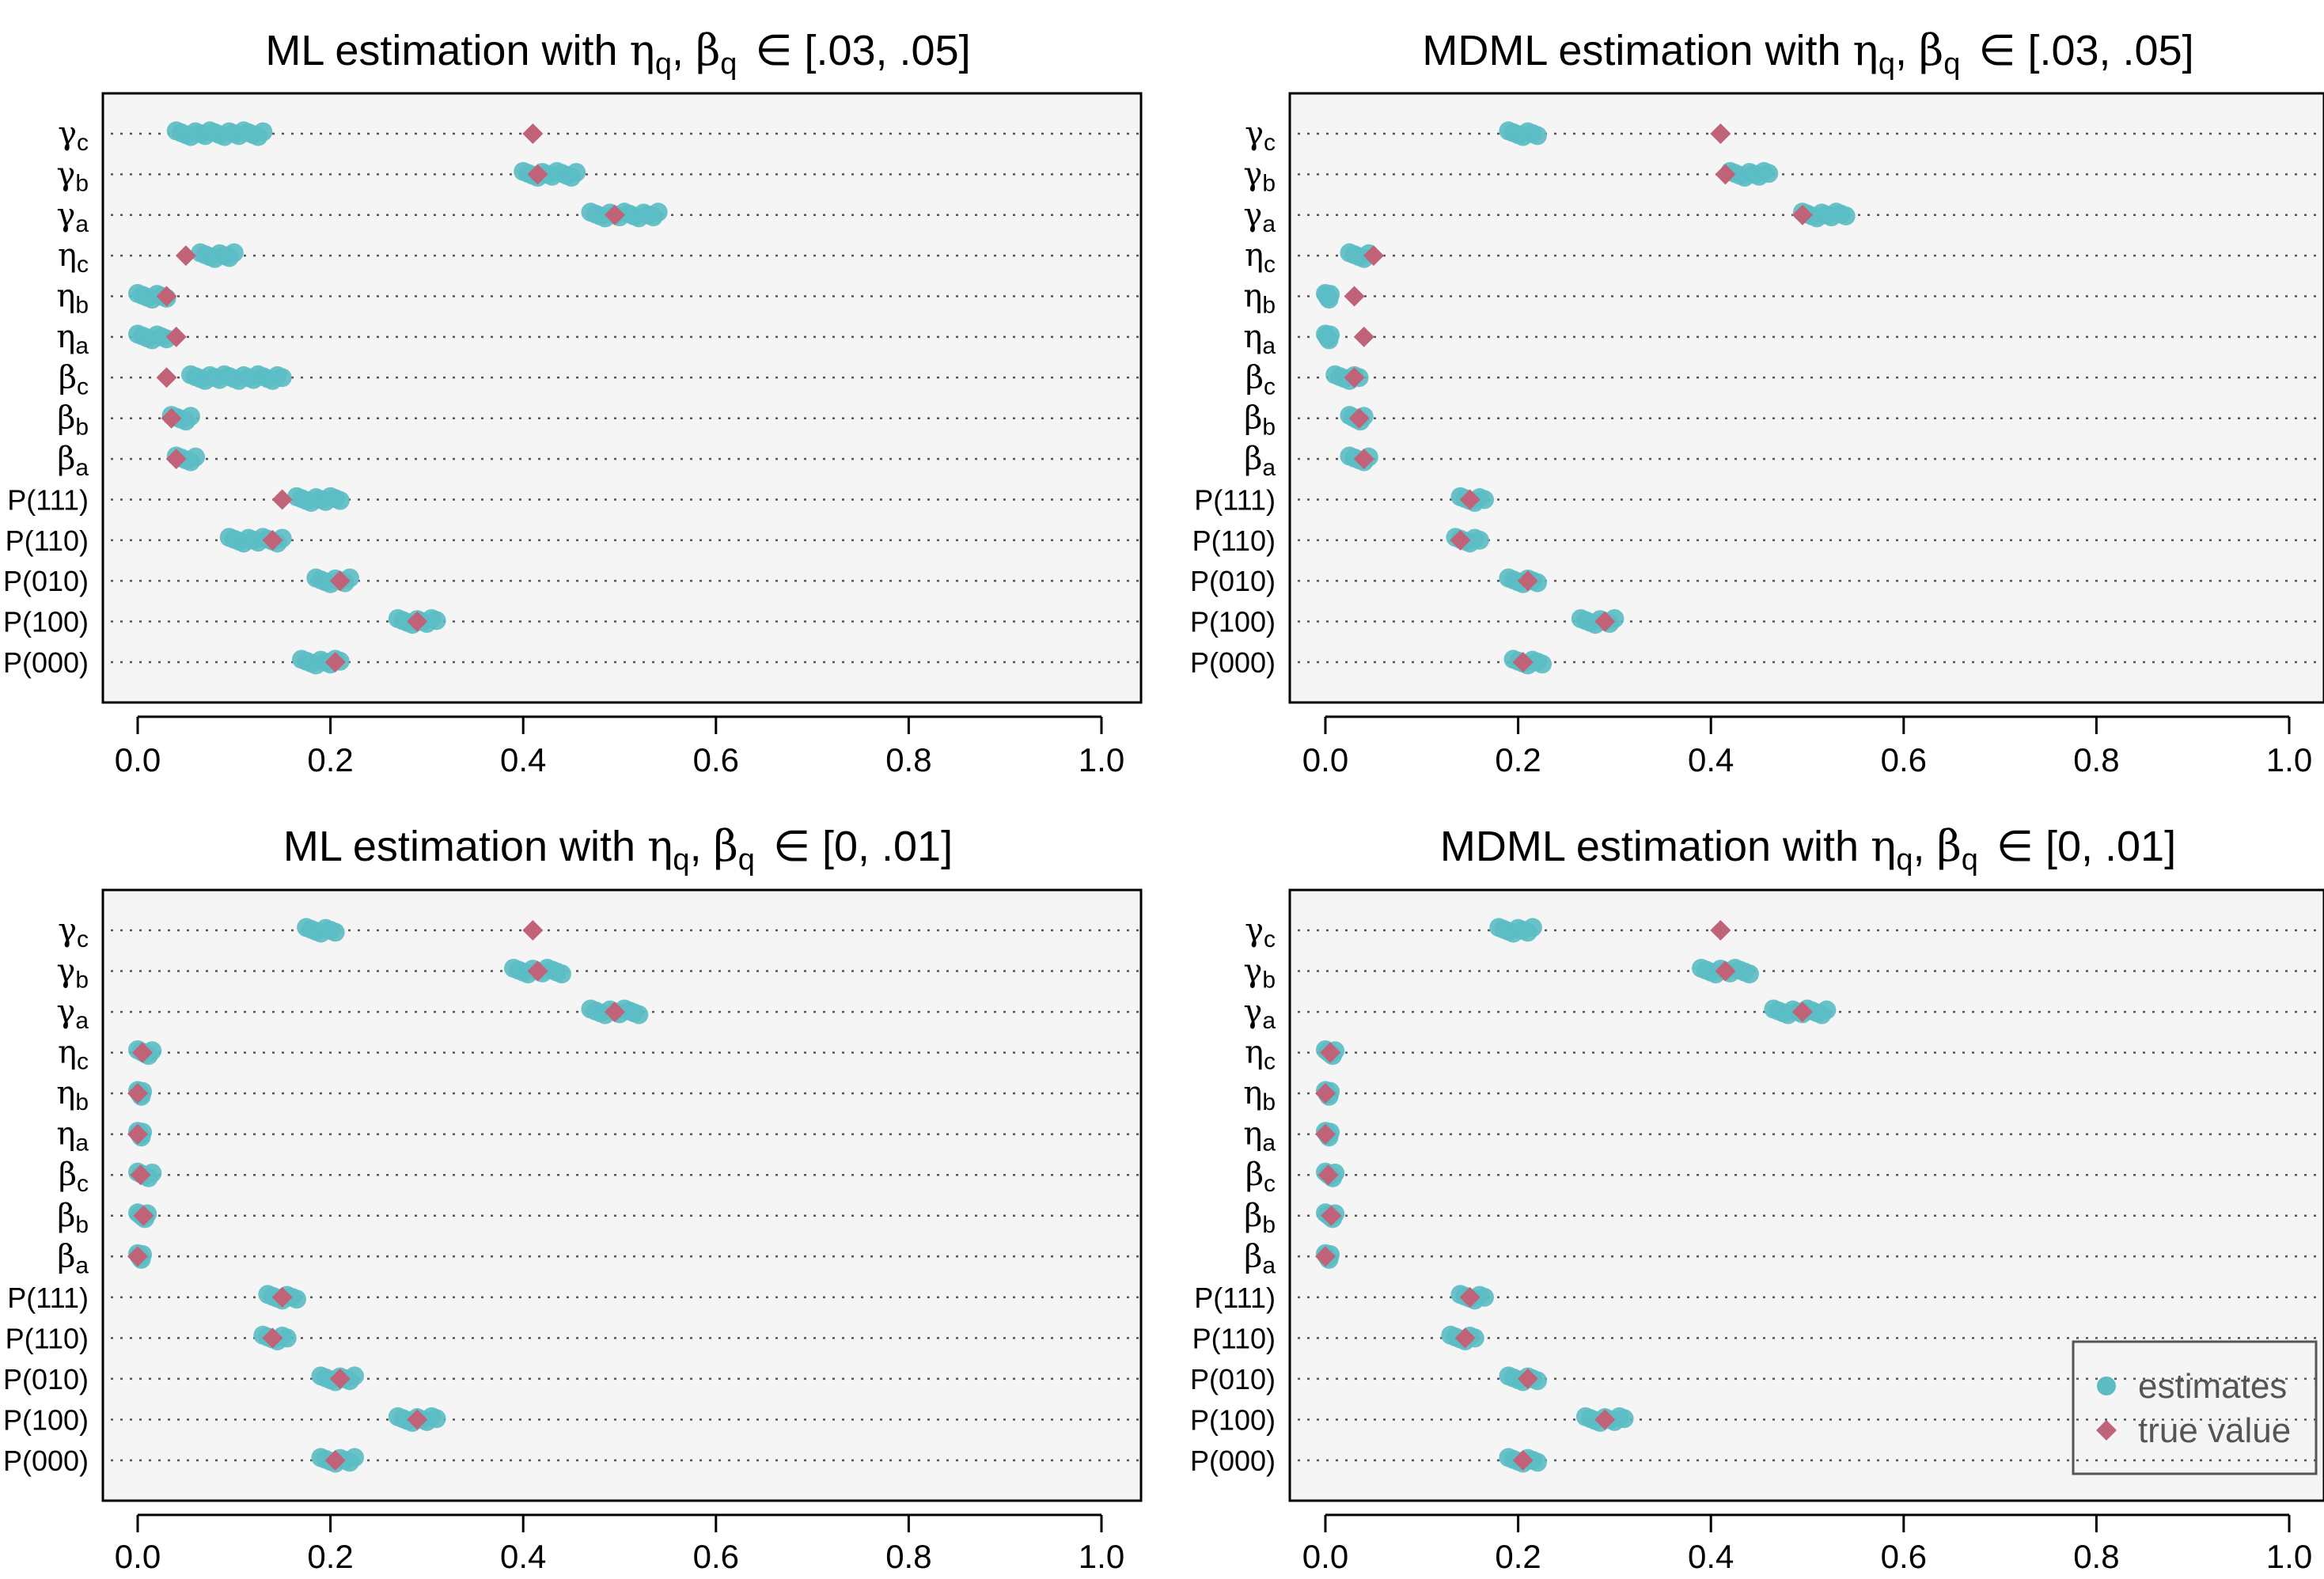 The image size is (2324, 1579). What do you see at coordinates (2212, 1386) in the screenshot?
I see `legend-label: estimates` at bounding box center [2212, 1386].